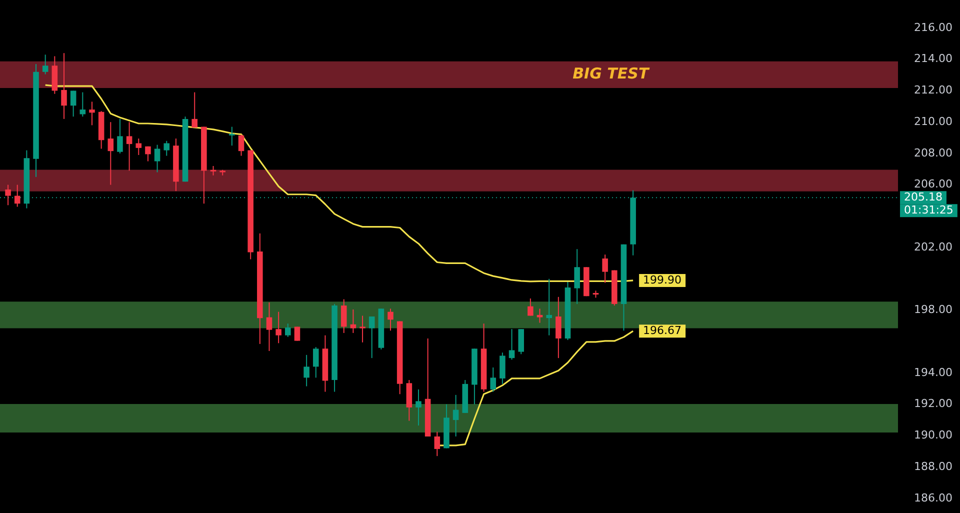 The width and height of the screenshot is (960, 513). What do you see at coordinates (662, 330) in the screenshot?
I see `data-label: 196.67` at bounding box center [662, 330].